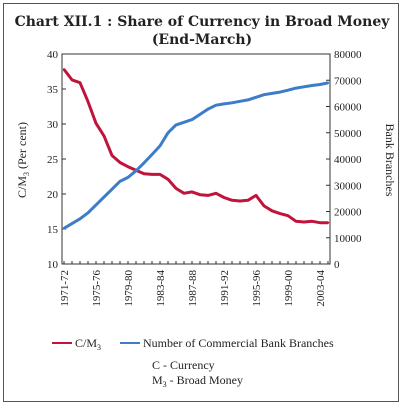 This screenshot has height=407, width=404. Describe the element at coordinates (337, 265) in the screenshot. I see `y-tick-right-label: 0` at that location.